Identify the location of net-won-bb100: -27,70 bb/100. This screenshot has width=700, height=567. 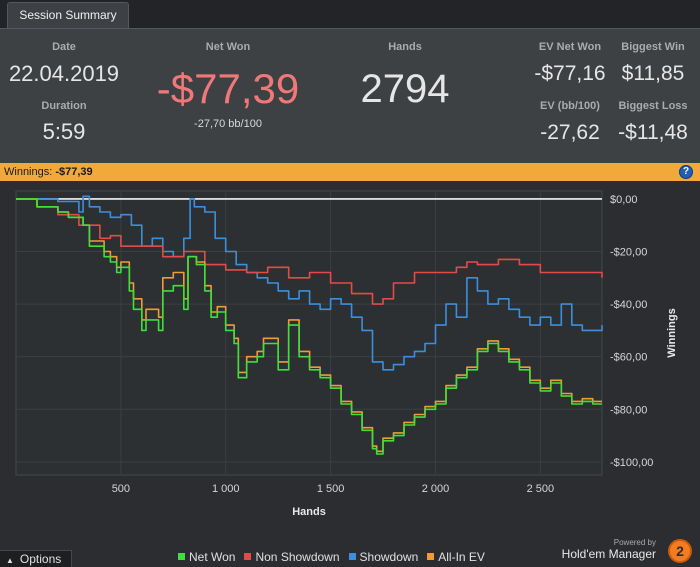
(228, 124).